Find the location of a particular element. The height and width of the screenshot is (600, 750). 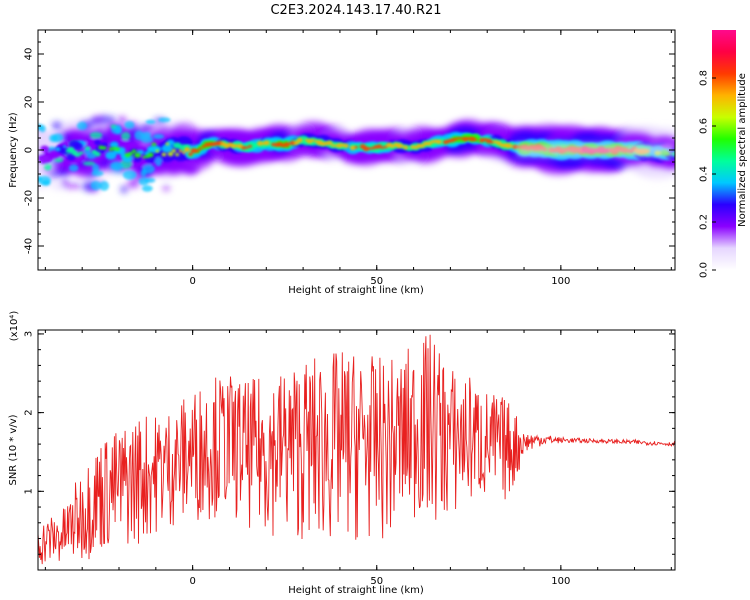

spectrogram-y-axis-label: Frequency (Hz) is located at coordinates (13, 150).